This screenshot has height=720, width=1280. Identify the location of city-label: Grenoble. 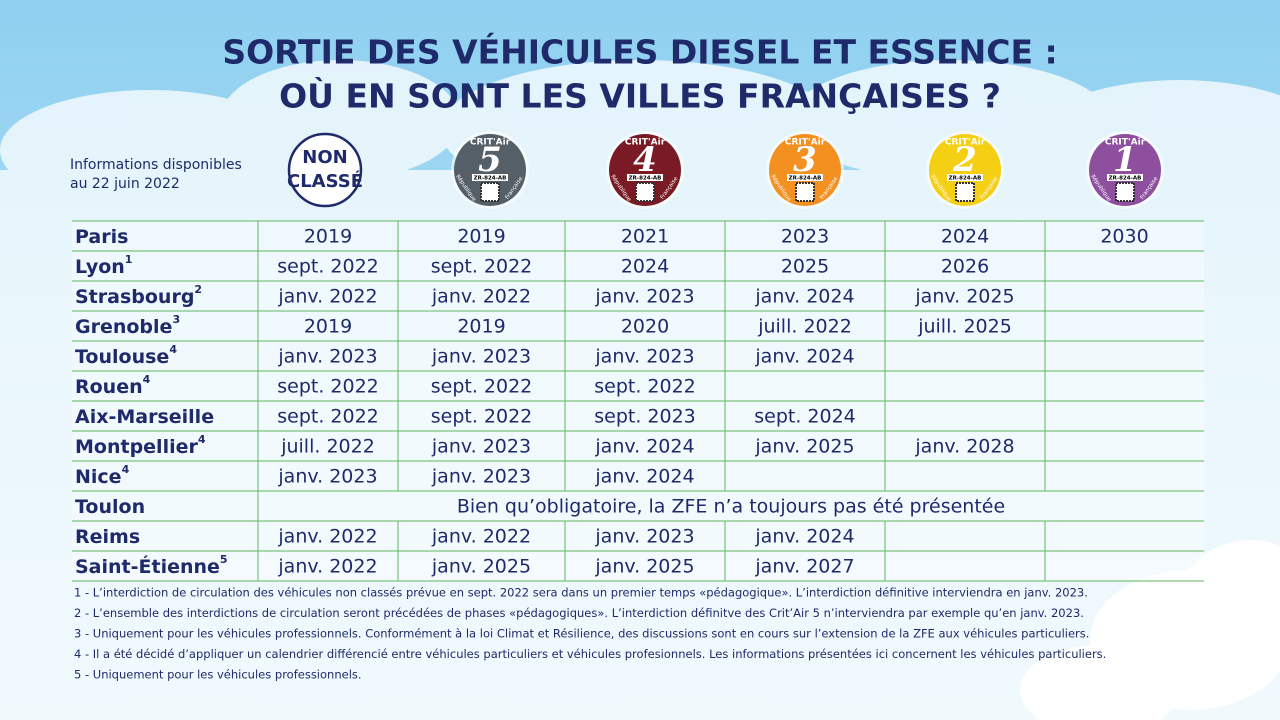
(123, 327).